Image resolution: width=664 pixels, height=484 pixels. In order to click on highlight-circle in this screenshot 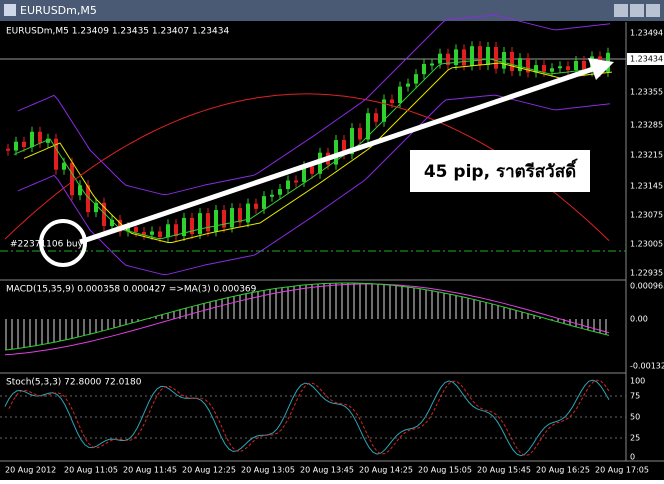, I will do `click(63, 243)`.